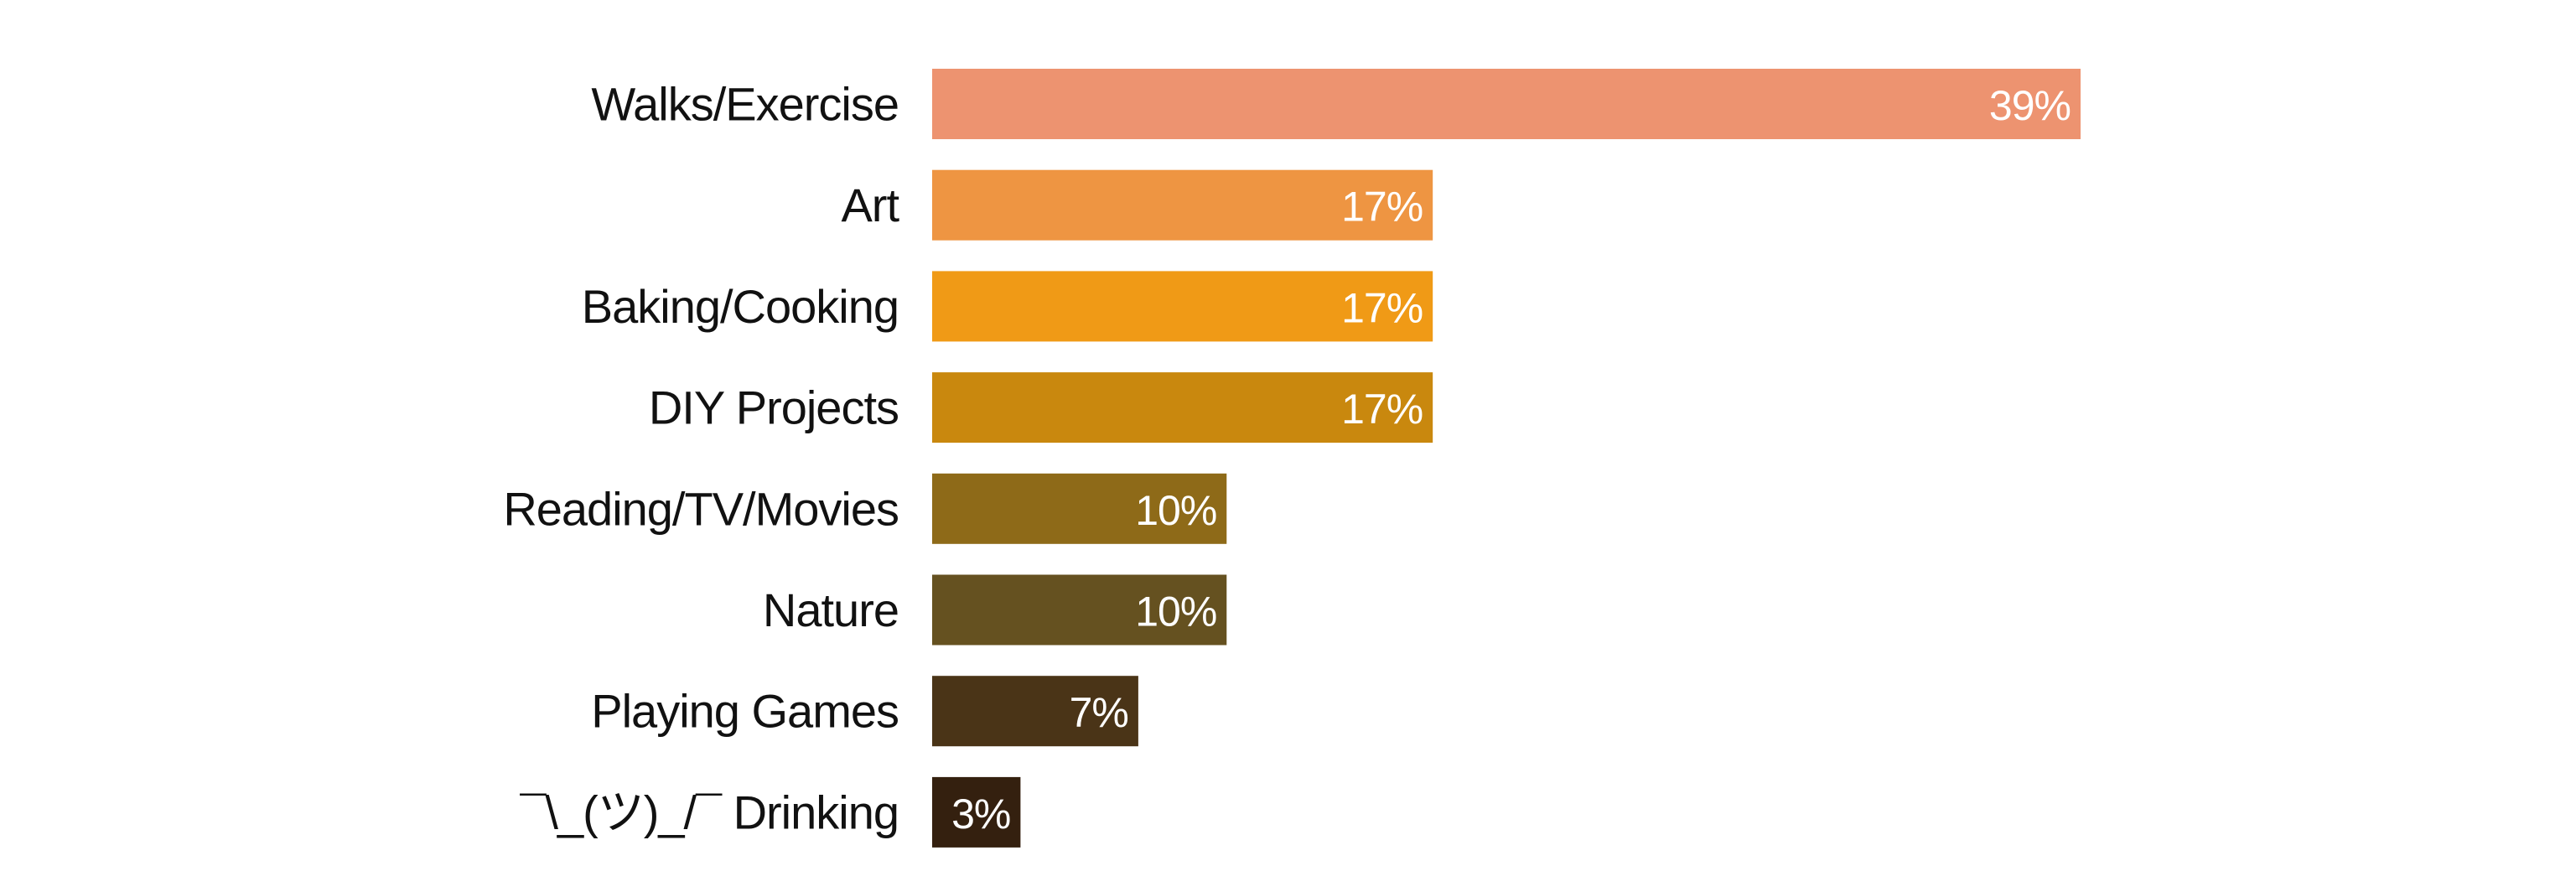 This screenshot has width=2576, height=892. I want to click on category-label: Art, so click(870, 205).